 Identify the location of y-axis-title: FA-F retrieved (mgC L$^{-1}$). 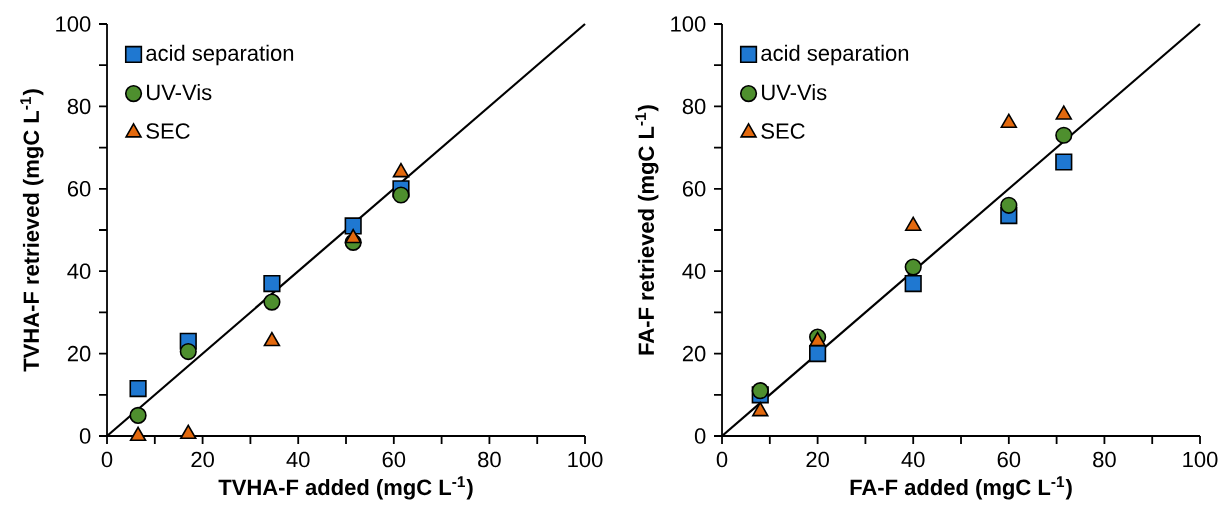
(647, 230).